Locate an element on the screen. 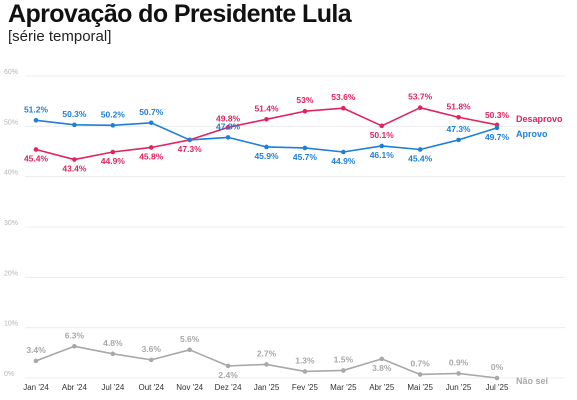 This screenshot has height=400, width=577. data-label: 50.7% is located at coordinates (151, 112).